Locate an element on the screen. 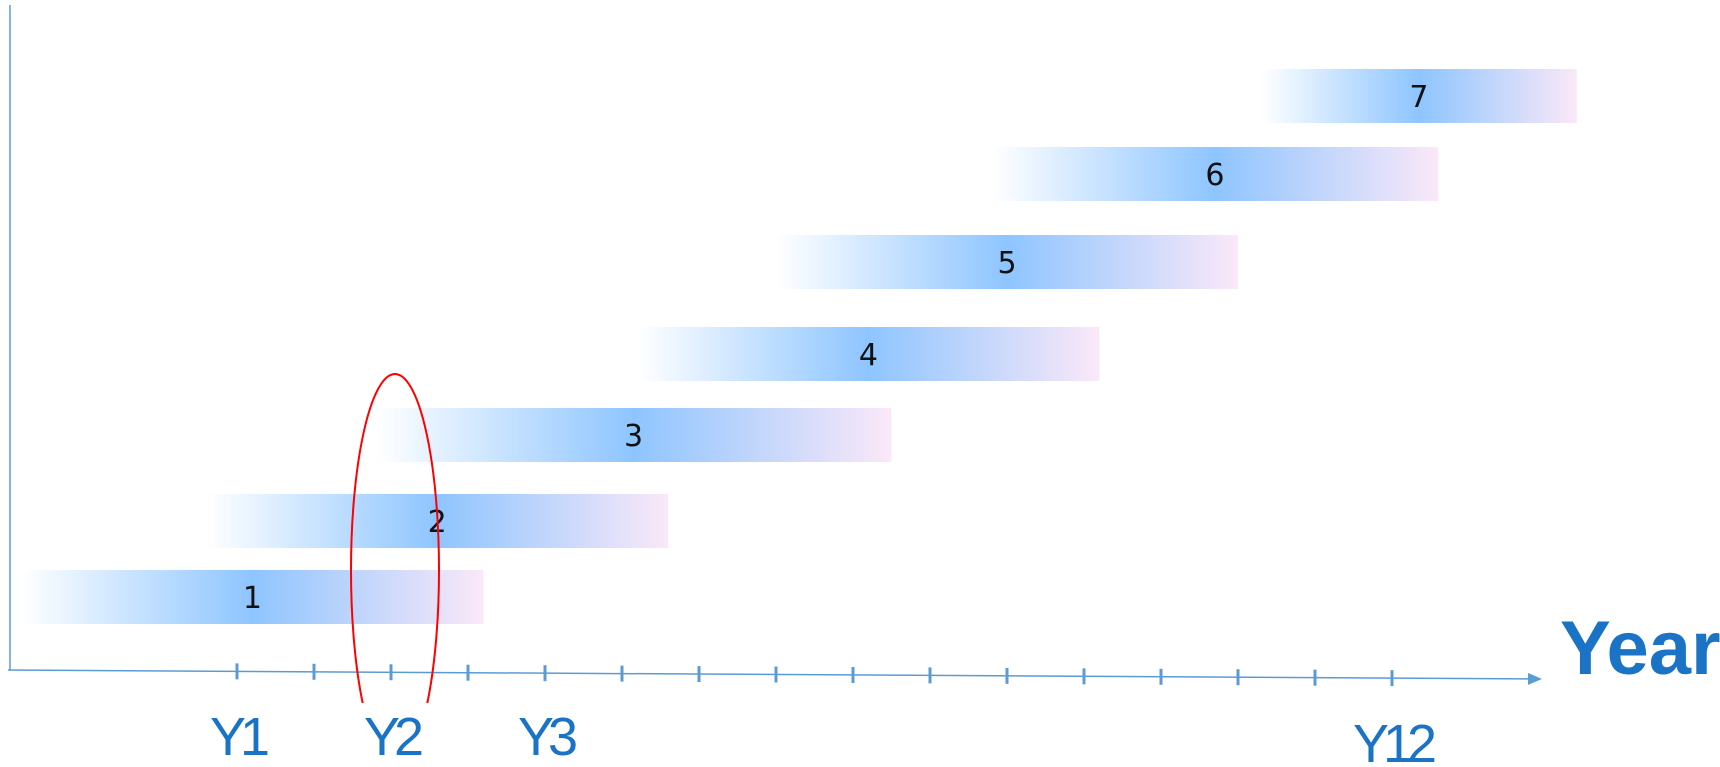 The height and width of the screenshot is (767, 1720). bar-label-7: 7 is located at coordinates (1418, 97).